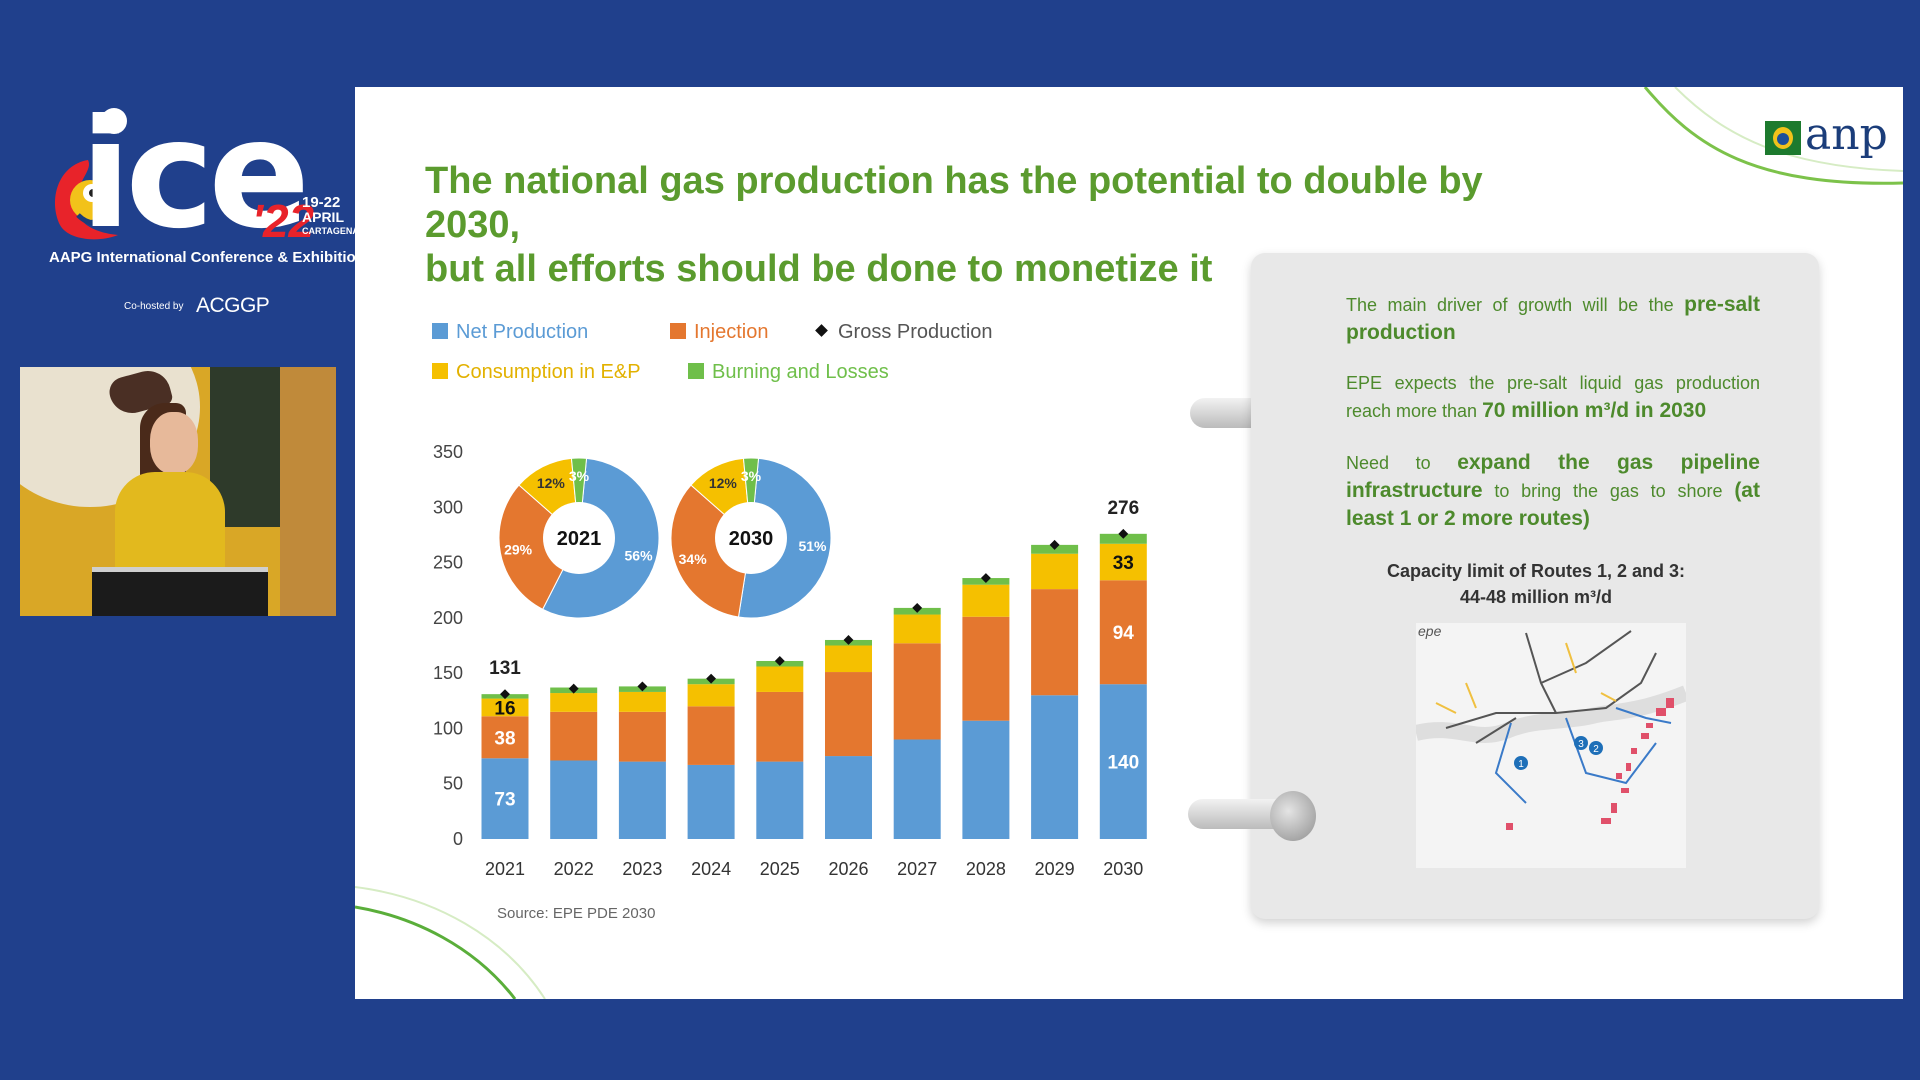  What do you see at coordinates (574, 702) in the screenshot?
I see `bar-consumption-2022` at bounding box center [574, 702].